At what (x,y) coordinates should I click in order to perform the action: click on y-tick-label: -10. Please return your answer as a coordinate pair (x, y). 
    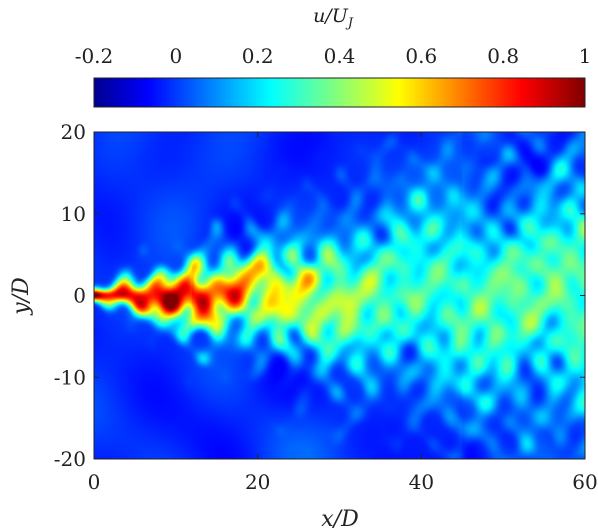
    Looking at the image, I should click on (70, 377).